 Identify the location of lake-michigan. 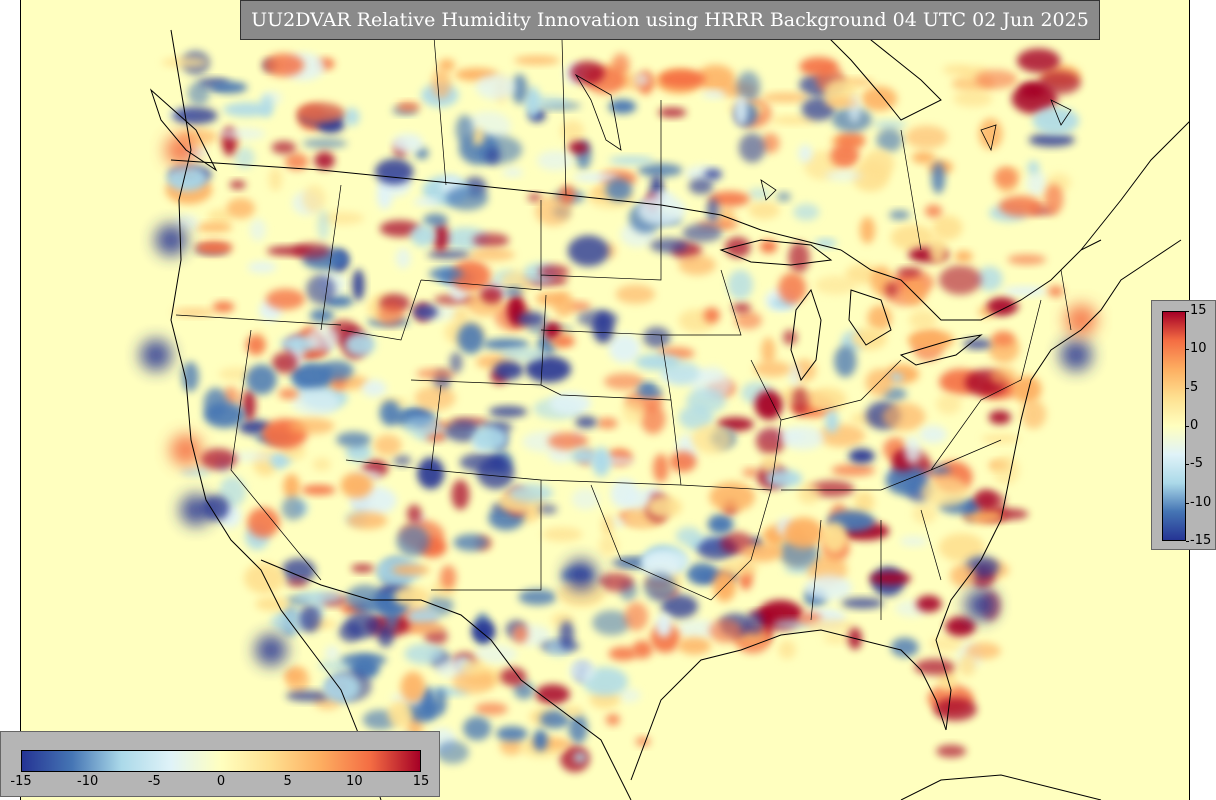
(806, 335).